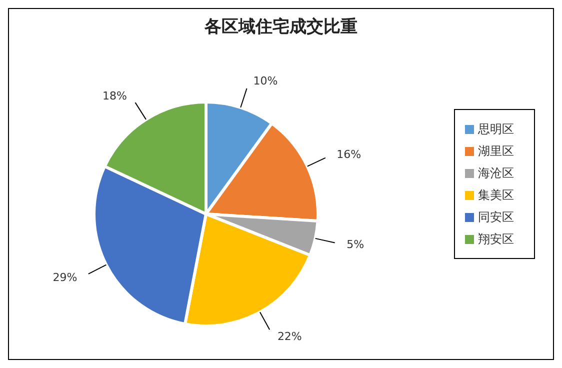 The height and width of the screenshot is (368, 562). I want to click on legend-label: 湖里区, so click(496, 151).